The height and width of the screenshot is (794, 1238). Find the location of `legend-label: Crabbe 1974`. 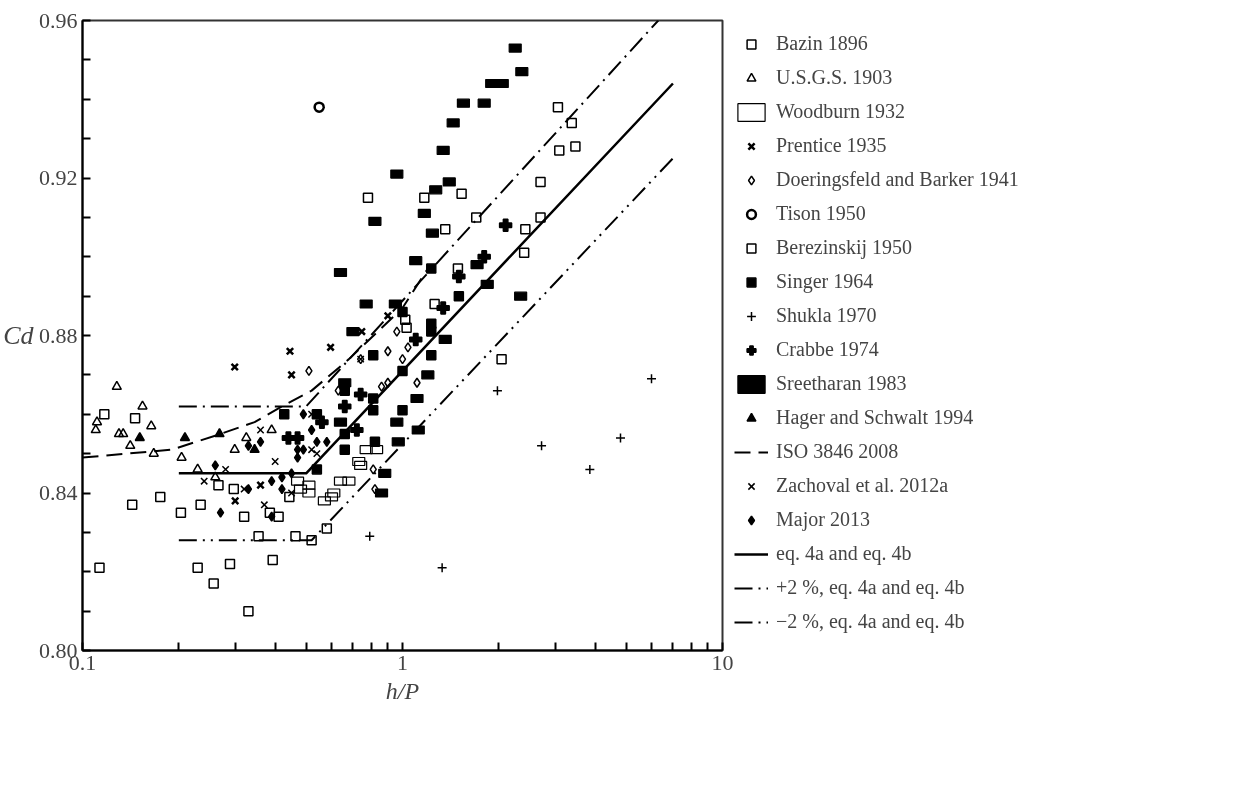

legend-label: Crabbe 1974 is located at coordinates (827, 349).